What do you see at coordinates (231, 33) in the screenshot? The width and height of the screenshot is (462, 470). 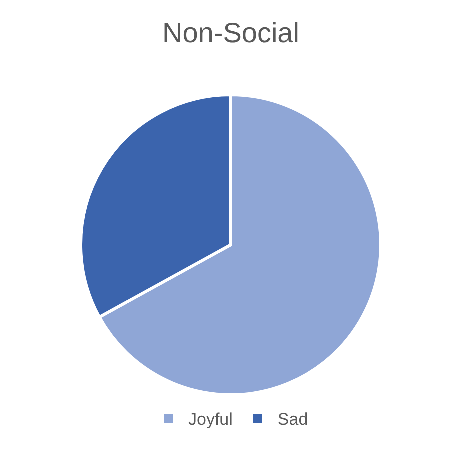 I see `chart-title: Non-Social` at bounding box center [231, 33].